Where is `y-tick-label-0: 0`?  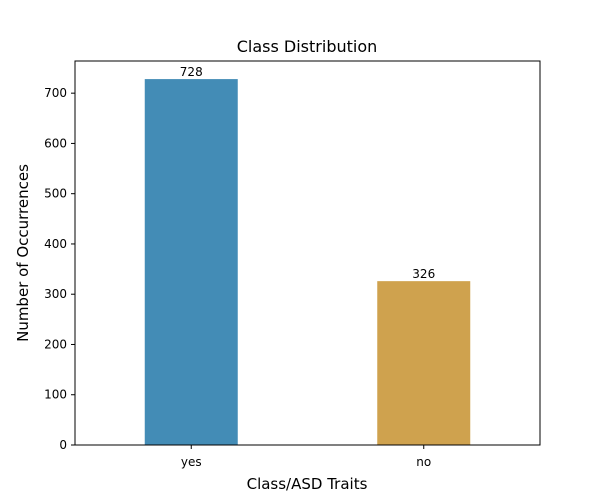
y-tick-label-0: 0 is located at coordinates (63, 445).